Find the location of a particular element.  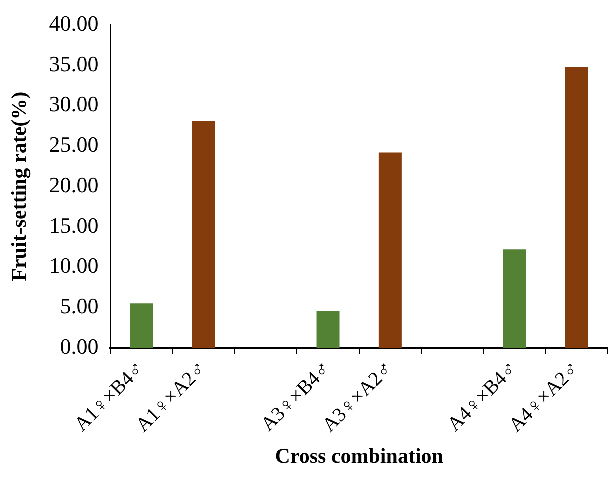

y-tick-label: 35.00 is located at coordinates (74, 63).